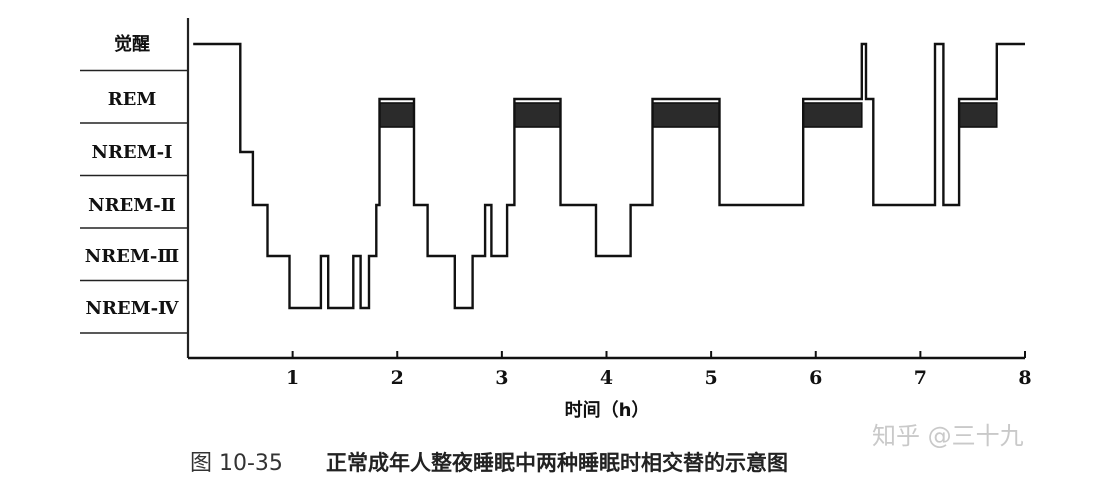  Describe the element at coordinates (711, 378) in the screenshot. I see `x-tick-label: 5` at that location.